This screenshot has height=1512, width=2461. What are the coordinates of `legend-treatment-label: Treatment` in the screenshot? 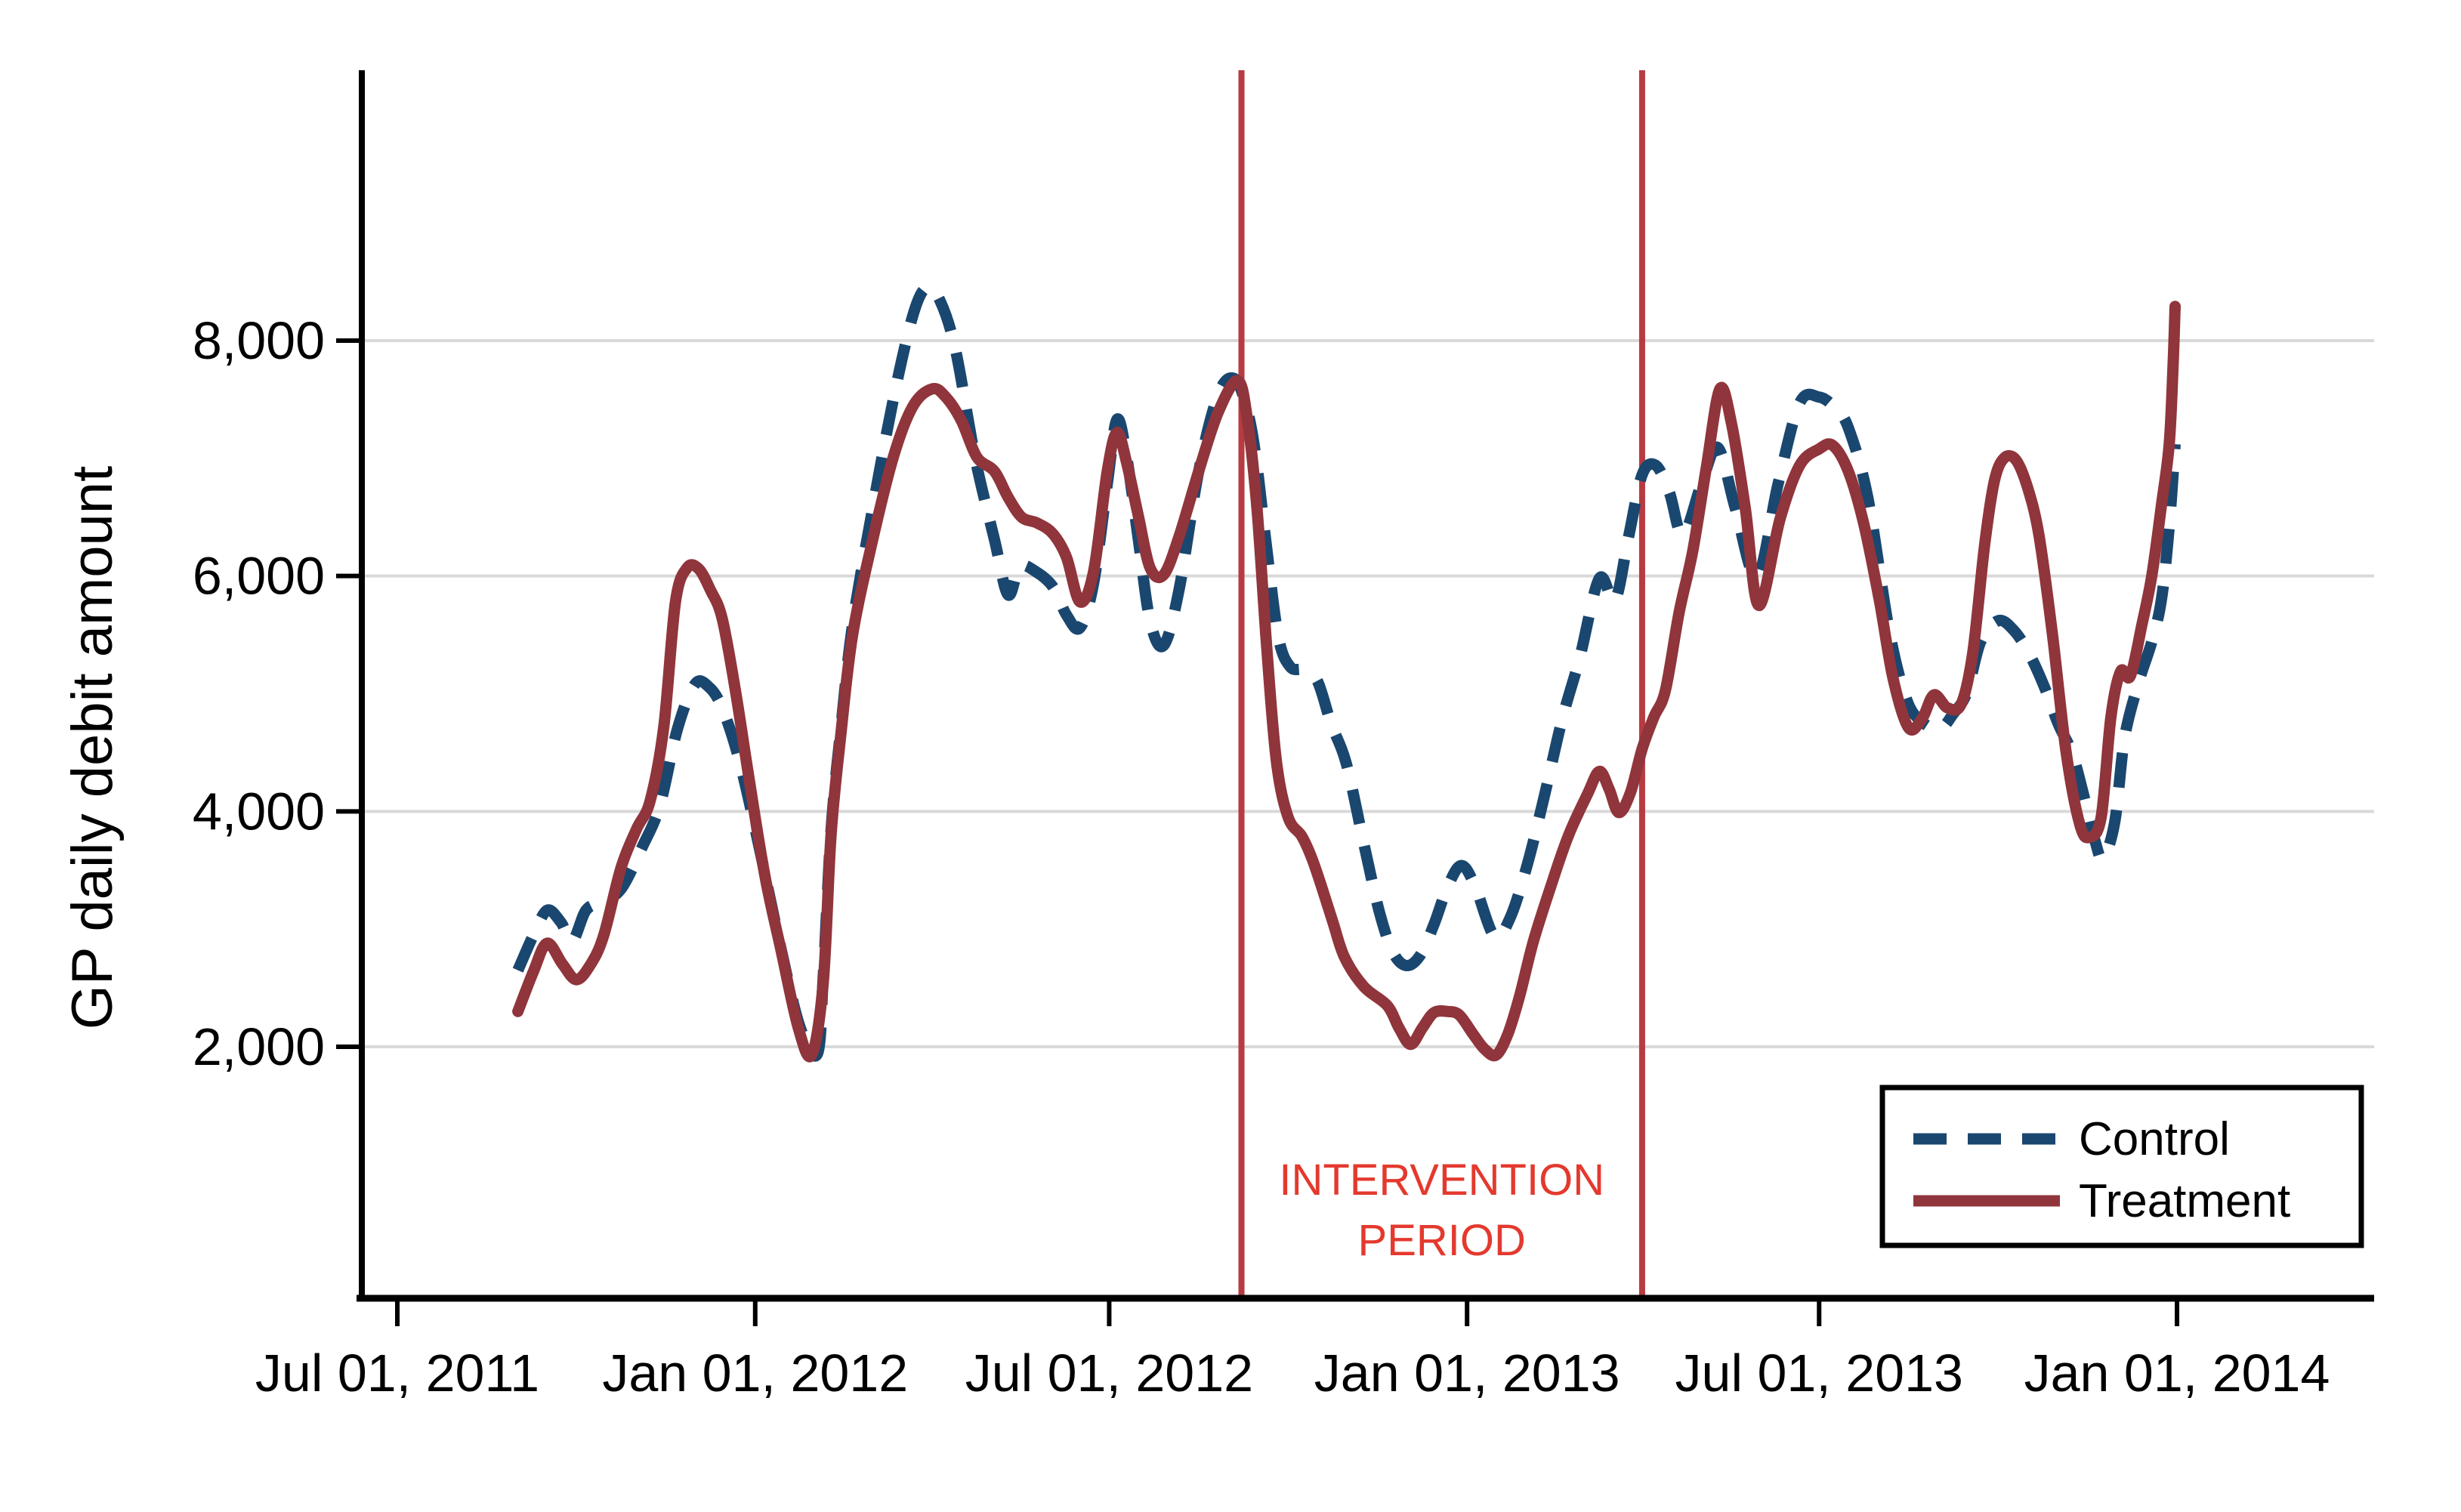 It's located at (2184, 1201).